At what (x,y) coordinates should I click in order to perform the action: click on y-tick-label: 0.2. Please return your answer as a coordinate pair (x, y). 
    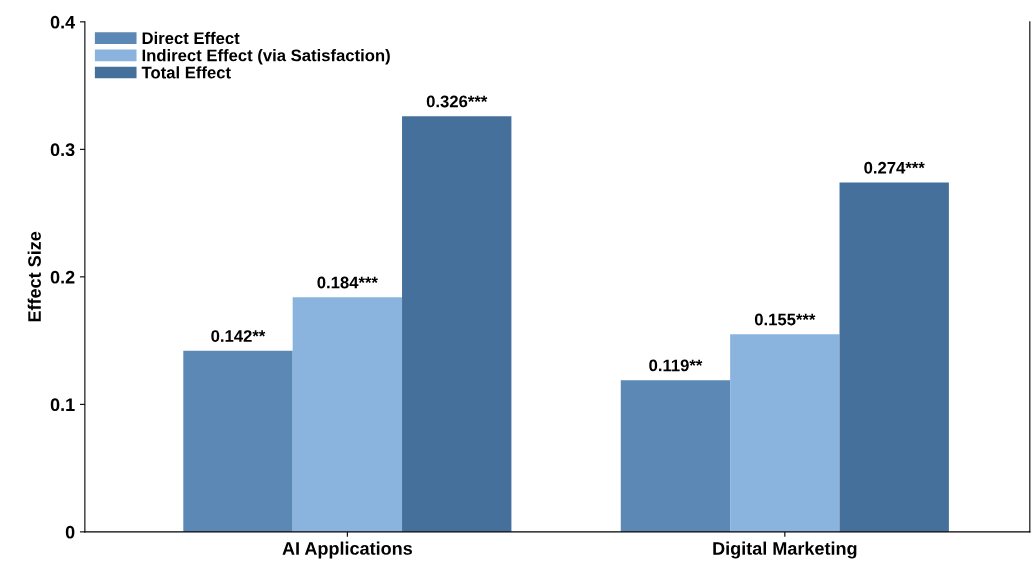
    Looking at the image, I should click on (62, 277).